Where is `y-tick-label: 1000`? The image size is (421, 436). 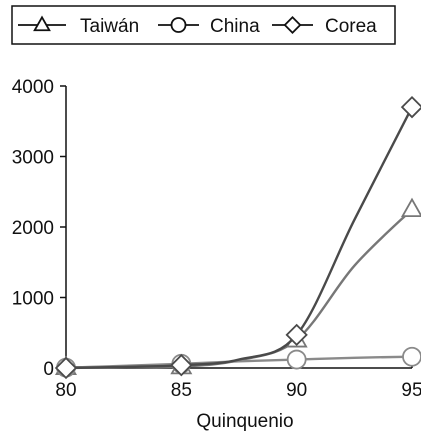 y-tick-label: 1000 is located at coordinates (33, 299).